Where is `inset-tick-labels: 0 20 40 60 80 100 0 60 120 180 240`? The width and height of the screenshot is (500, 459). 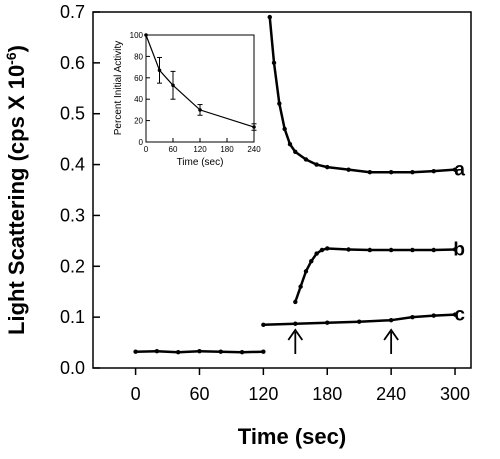 inset-tick-labels: 0 20 40 60 80 100 0 60 120 180 240 is located at coordinates (196, 92).